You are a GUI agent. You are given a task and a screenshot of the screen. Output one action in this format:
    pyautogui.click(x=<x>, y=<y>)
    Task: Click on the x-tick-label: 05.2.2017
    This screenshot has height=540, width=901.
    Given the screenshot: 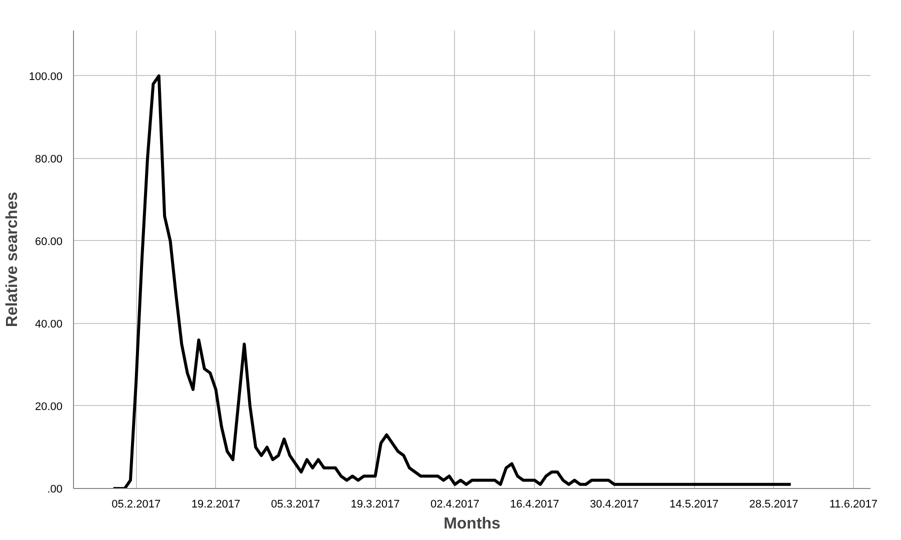 What is the action you would take?
    pyautogui.click(x=136, y=504)
    